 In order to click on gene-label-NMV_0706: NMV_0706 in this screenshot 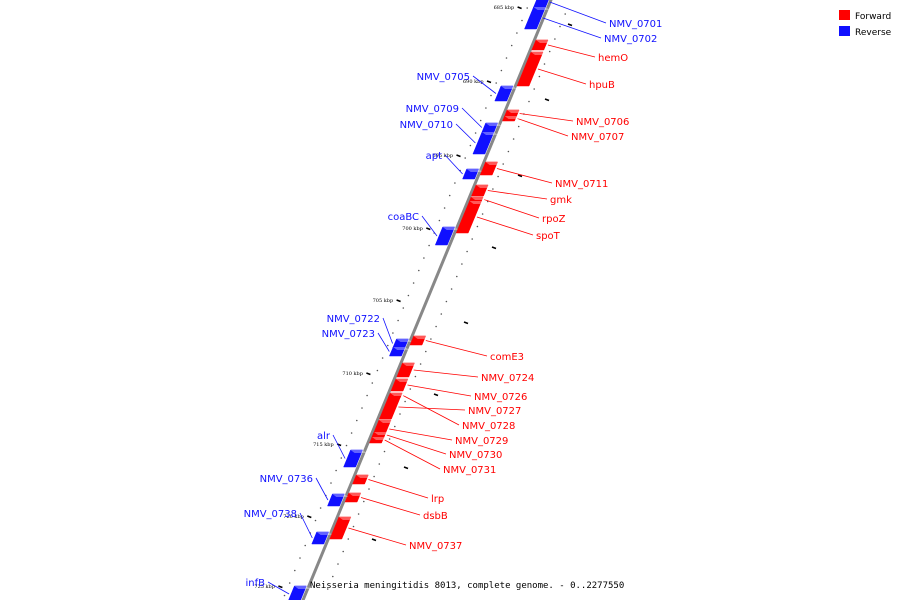, I will do `click(602, 122)`.